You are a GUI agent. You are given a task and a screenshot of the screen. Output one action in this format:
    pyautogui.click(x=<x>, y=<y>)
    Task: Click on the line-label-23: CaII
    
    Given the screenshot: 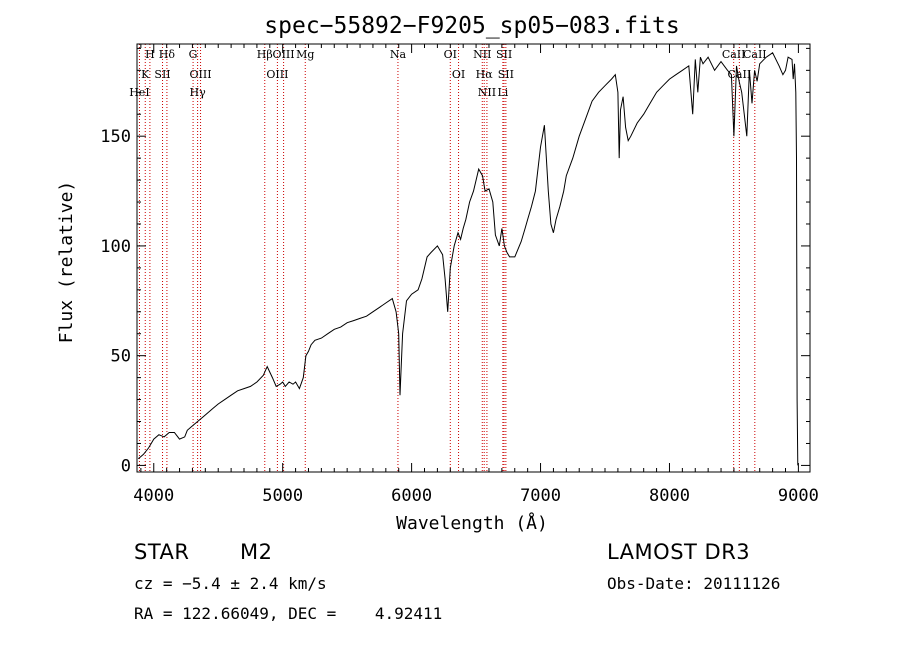 What is the action you would take?
    pyautogui.click(x=755, y=54)
    